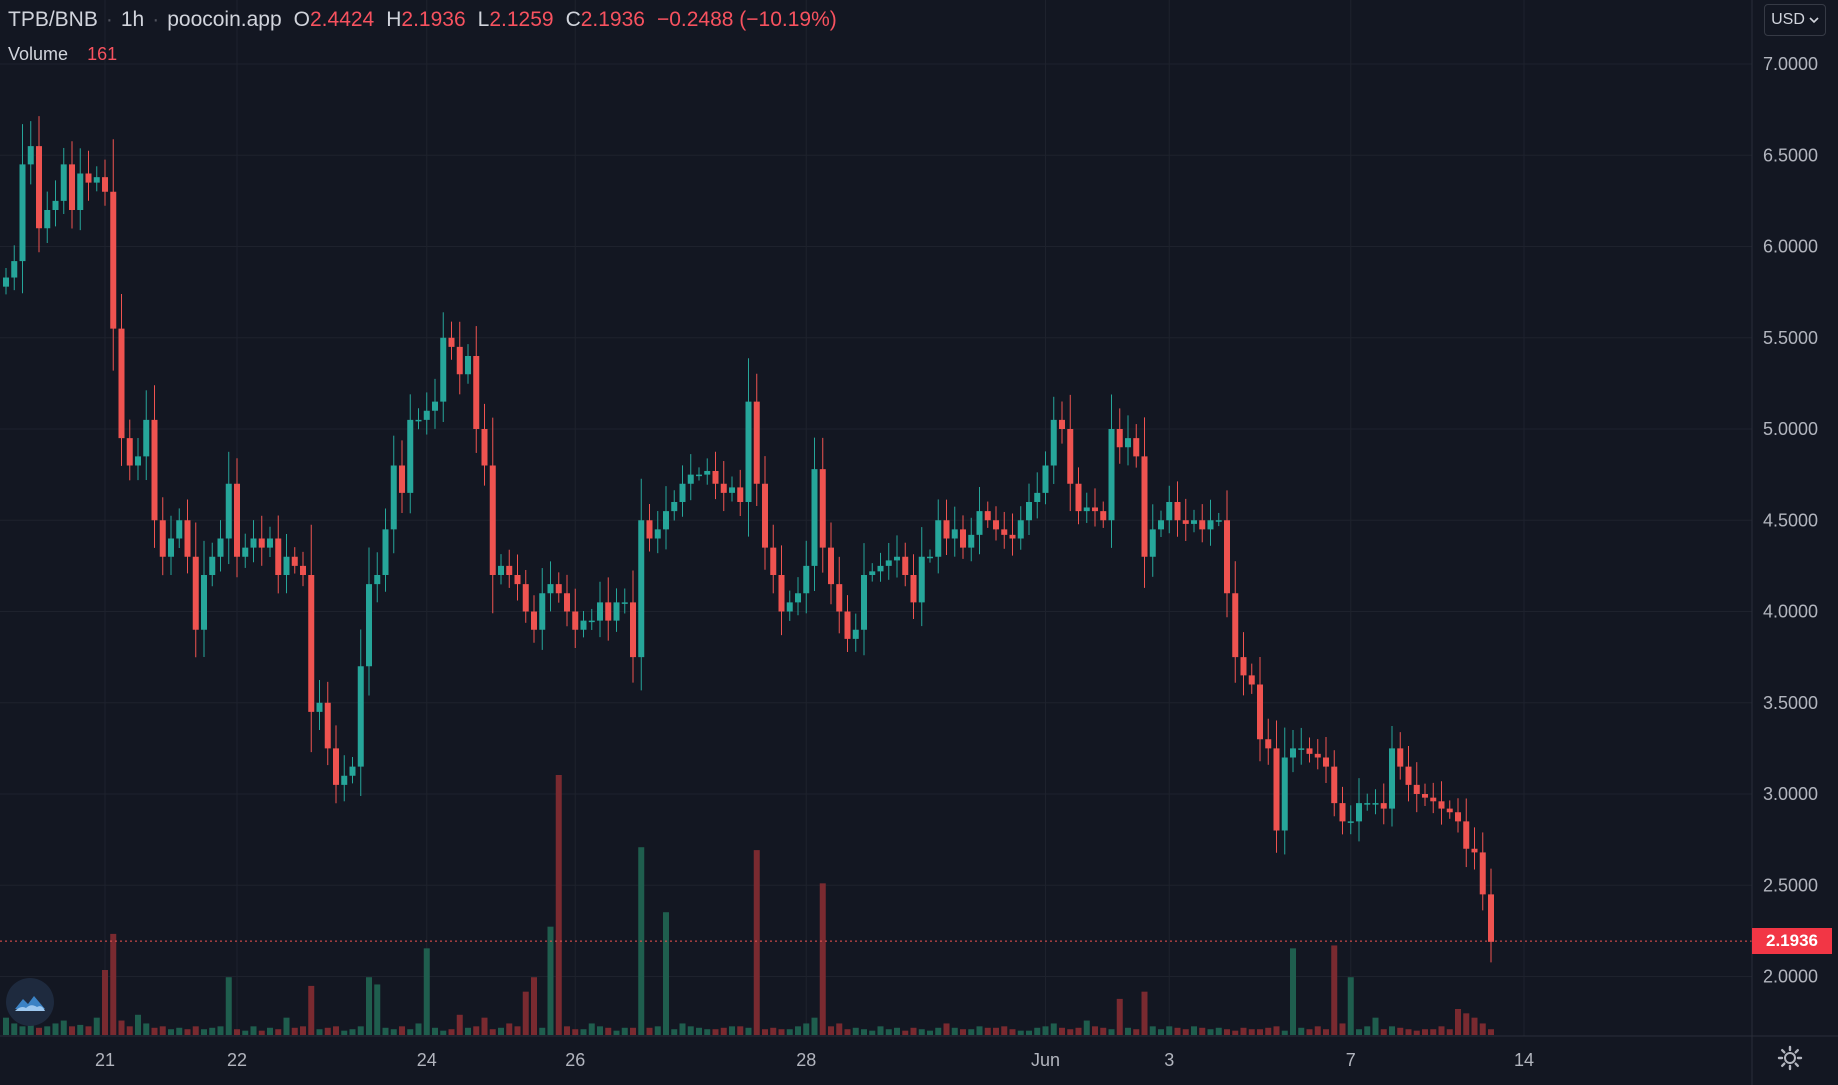  Describe the element at coordinates (224, 19) in the screenshot. I see `data-source: poocoin.app` at that location.